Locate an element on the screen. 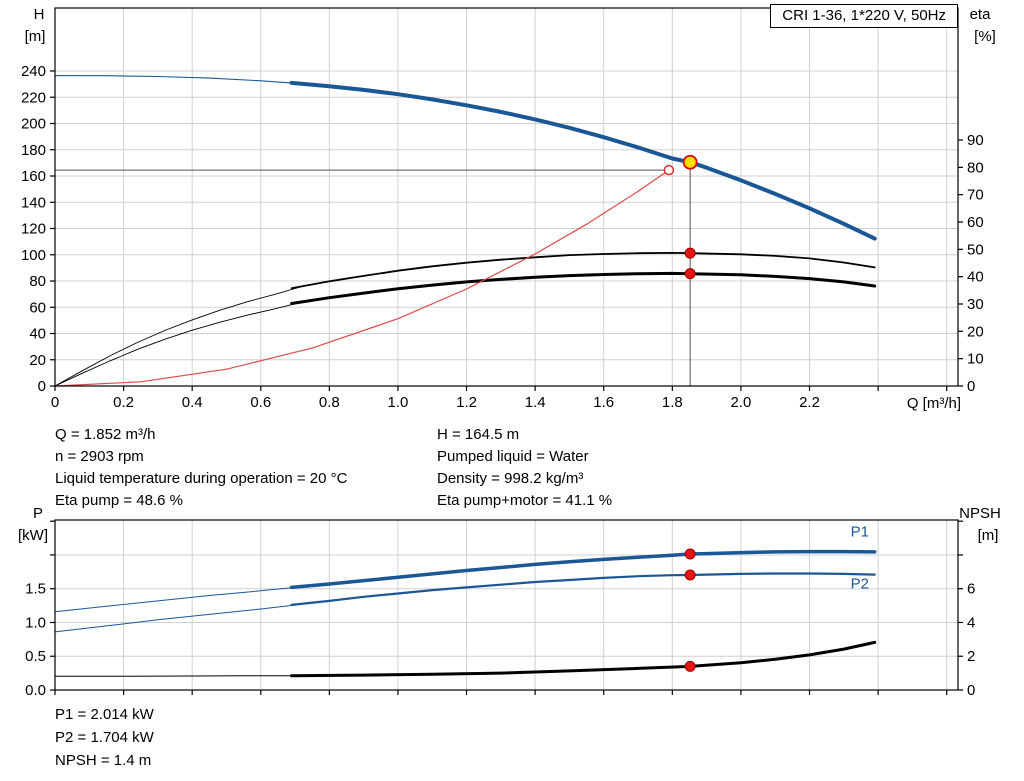 This screenshot has height=781, width=1024. result-eta-pump: Eta pump = 48.6 % is located at coordinates (119, 500).